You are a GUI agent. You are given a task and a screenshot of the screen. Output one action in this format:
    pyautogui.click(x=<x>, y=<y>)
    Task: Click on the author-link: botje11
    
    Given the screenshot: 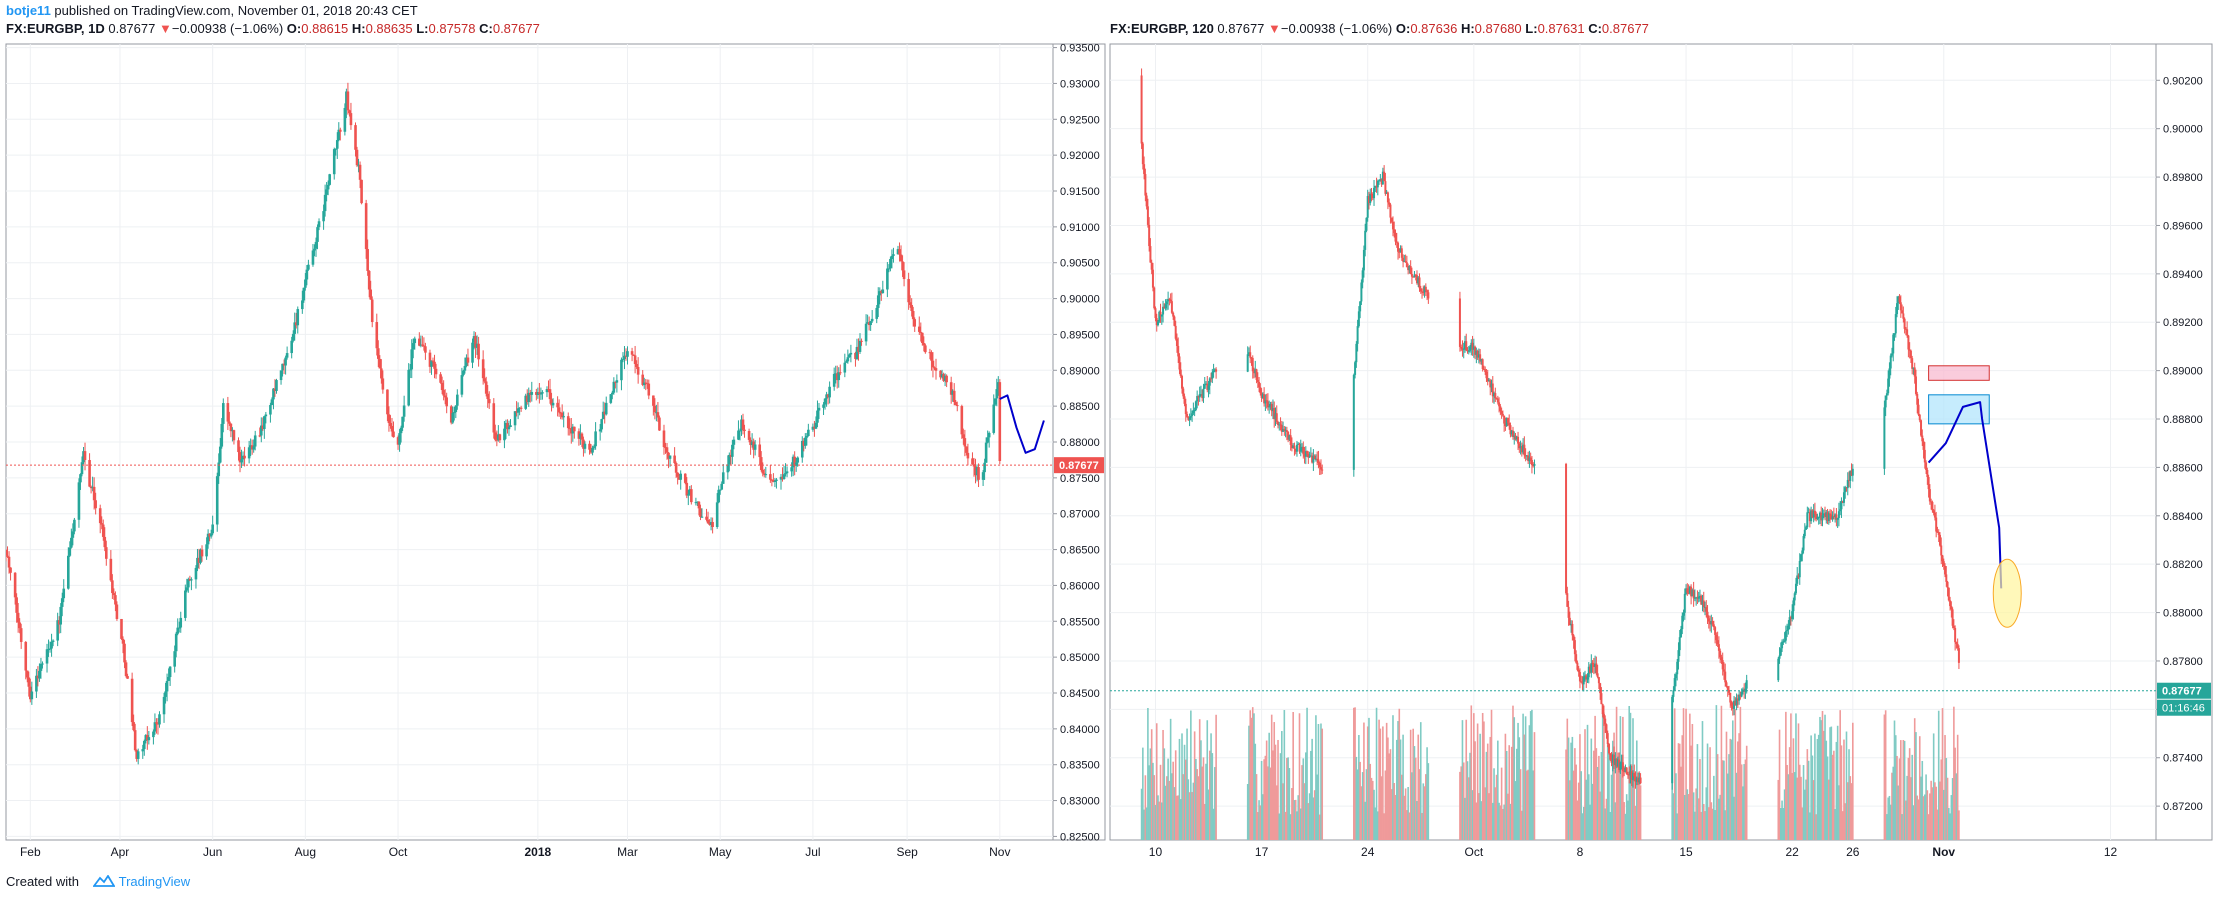 What is the action you would take?
    pyautogui.click(x=28, y=10)
    